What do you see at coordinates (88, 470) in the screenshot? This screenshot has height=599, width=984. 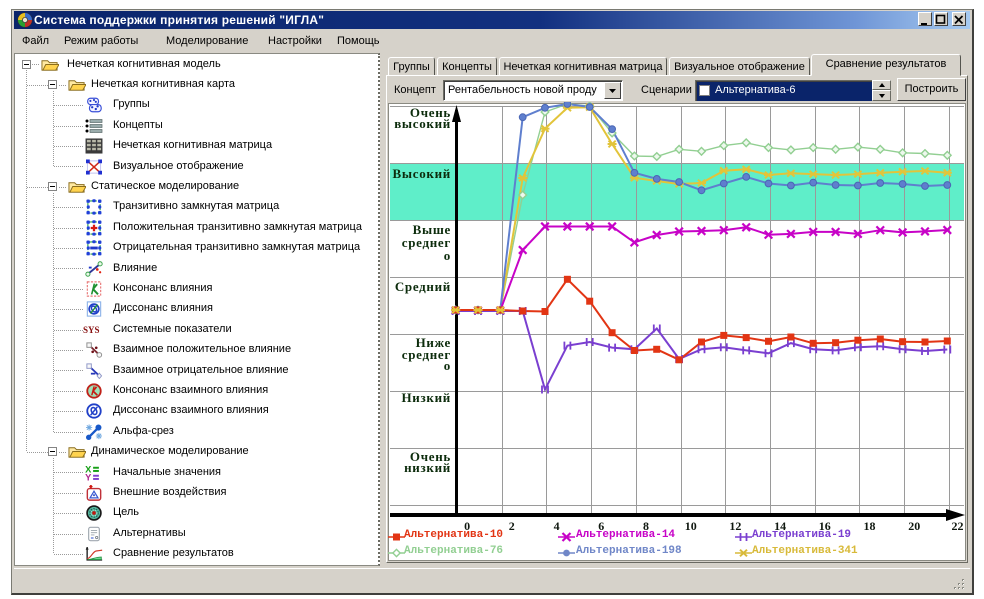 I see `svg-text: X` at bounding box center [88, 470].